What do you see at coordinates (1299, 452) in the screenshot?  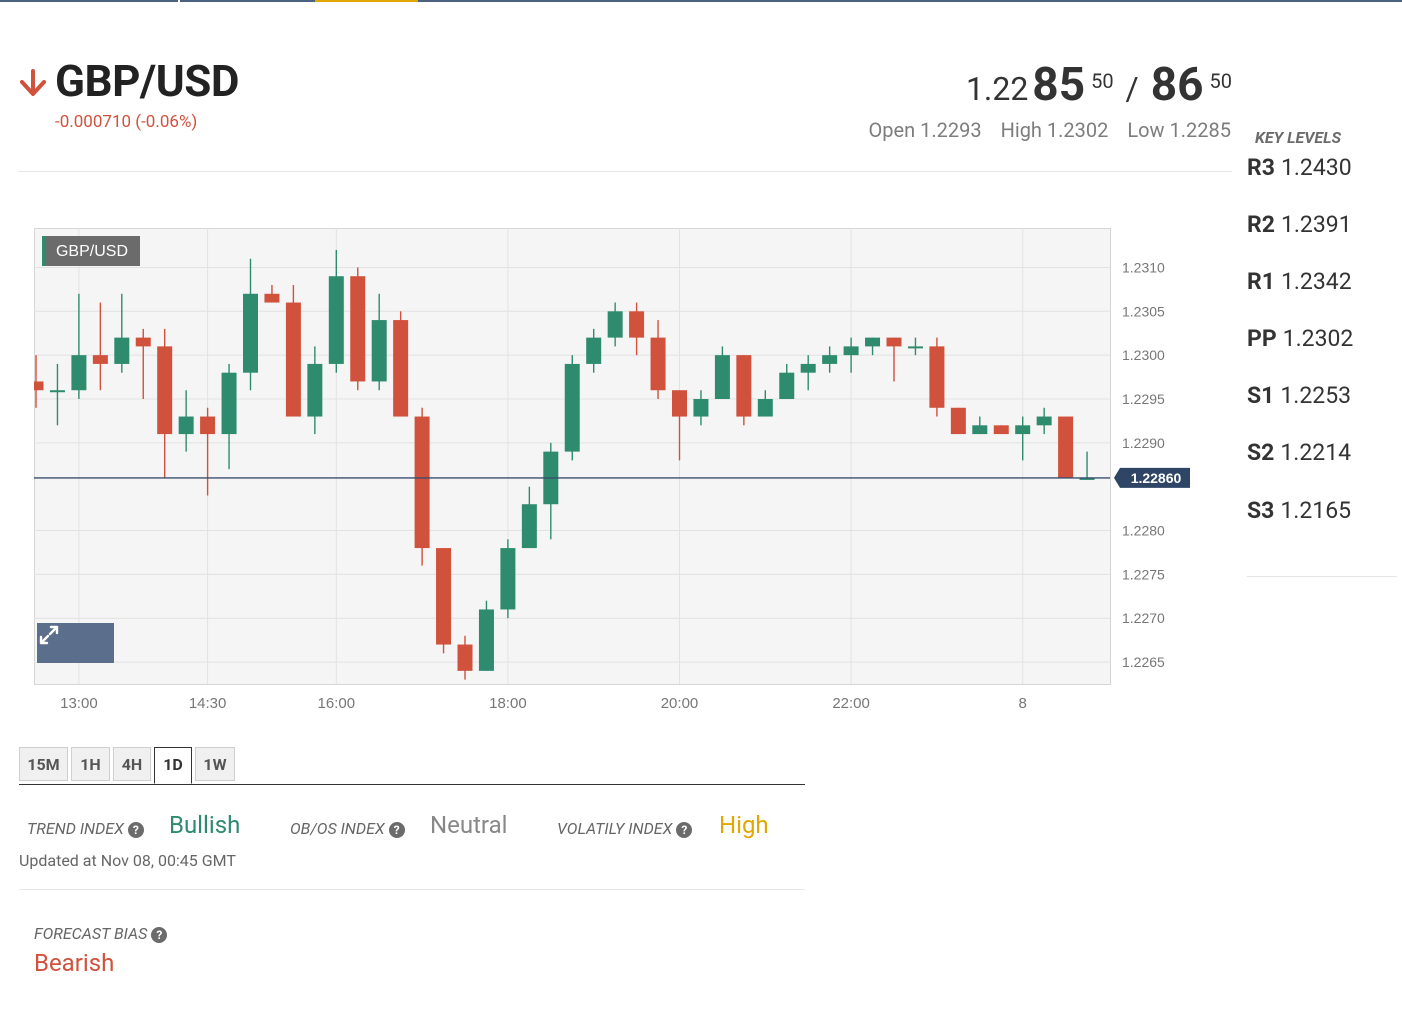 I see `key-level-s2: S2 1.2214` at bounding box center [1299, 452].